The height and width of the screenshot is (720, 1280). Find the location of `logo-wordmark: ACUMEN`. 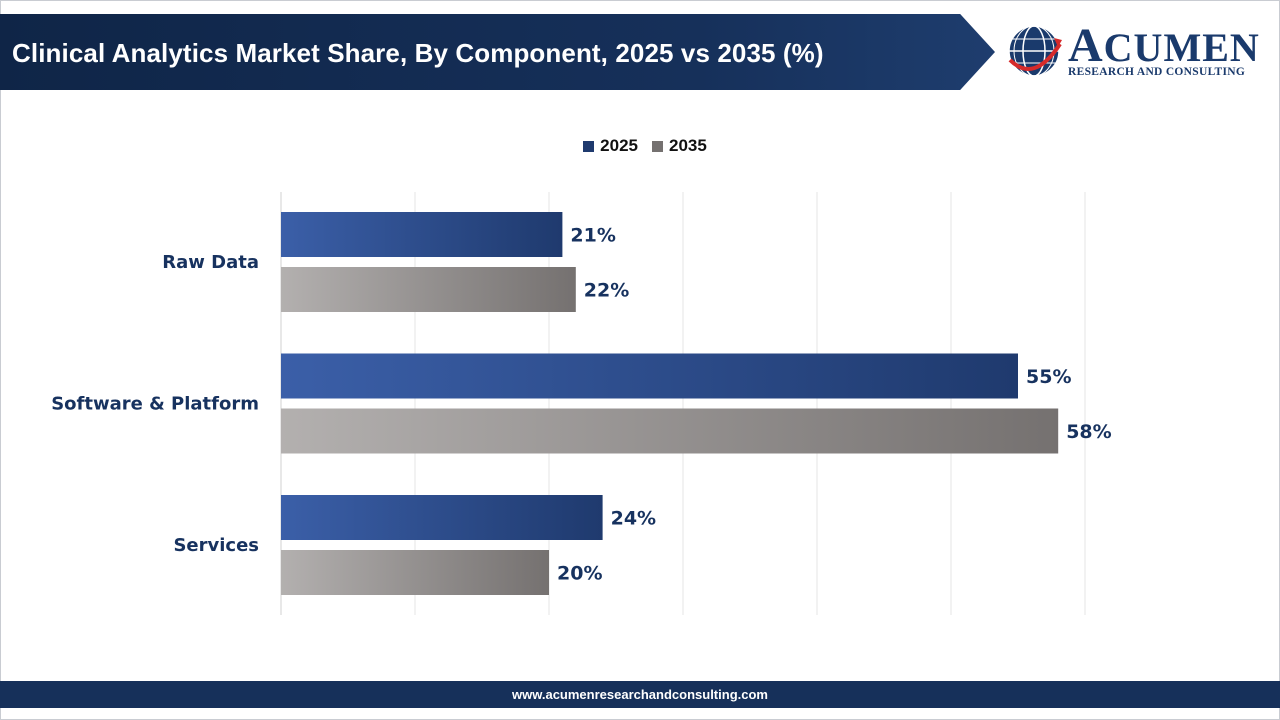

logo-wordmark: ACUMEN is located at coordinates (1164, 46).